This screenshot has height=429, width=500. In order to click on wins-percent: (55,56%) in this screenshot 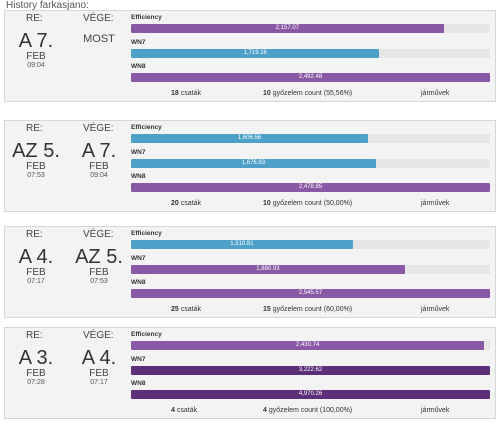, I will do `click(338, 93)`.